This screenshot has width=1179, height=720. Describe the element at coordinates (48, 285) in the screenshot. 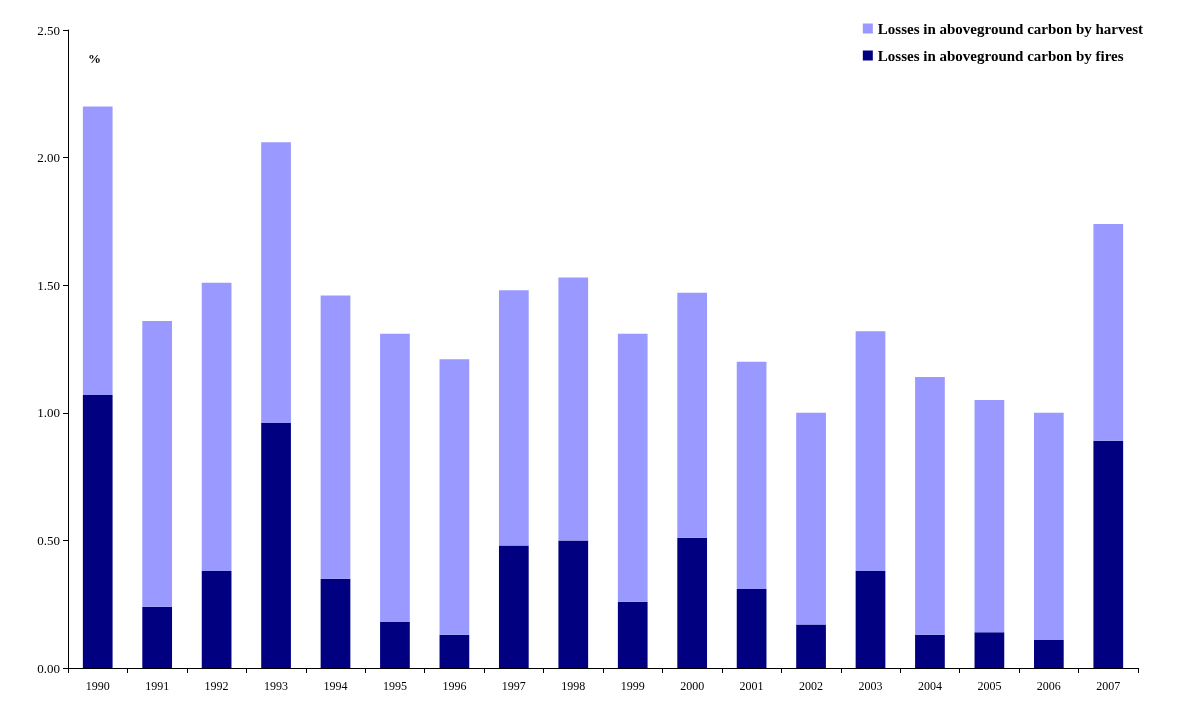

I see `y-tick-label: 1.50` at that location.